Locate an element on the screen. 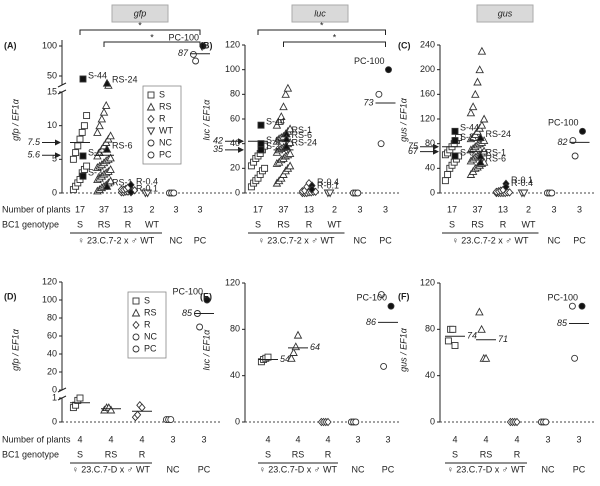  legend-label: R is located at coordinates (162, 118).